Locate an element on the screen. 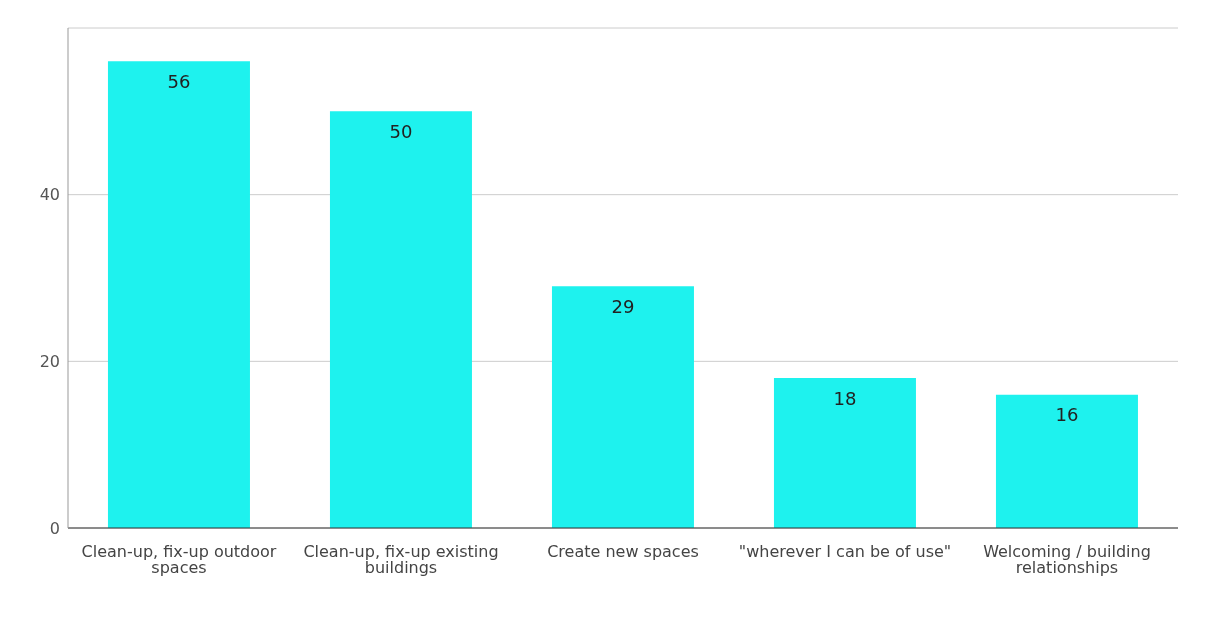 The height and width of the screenshot is (621, 1208). y-tick-label: 20 is located at coordinates (49, 362).